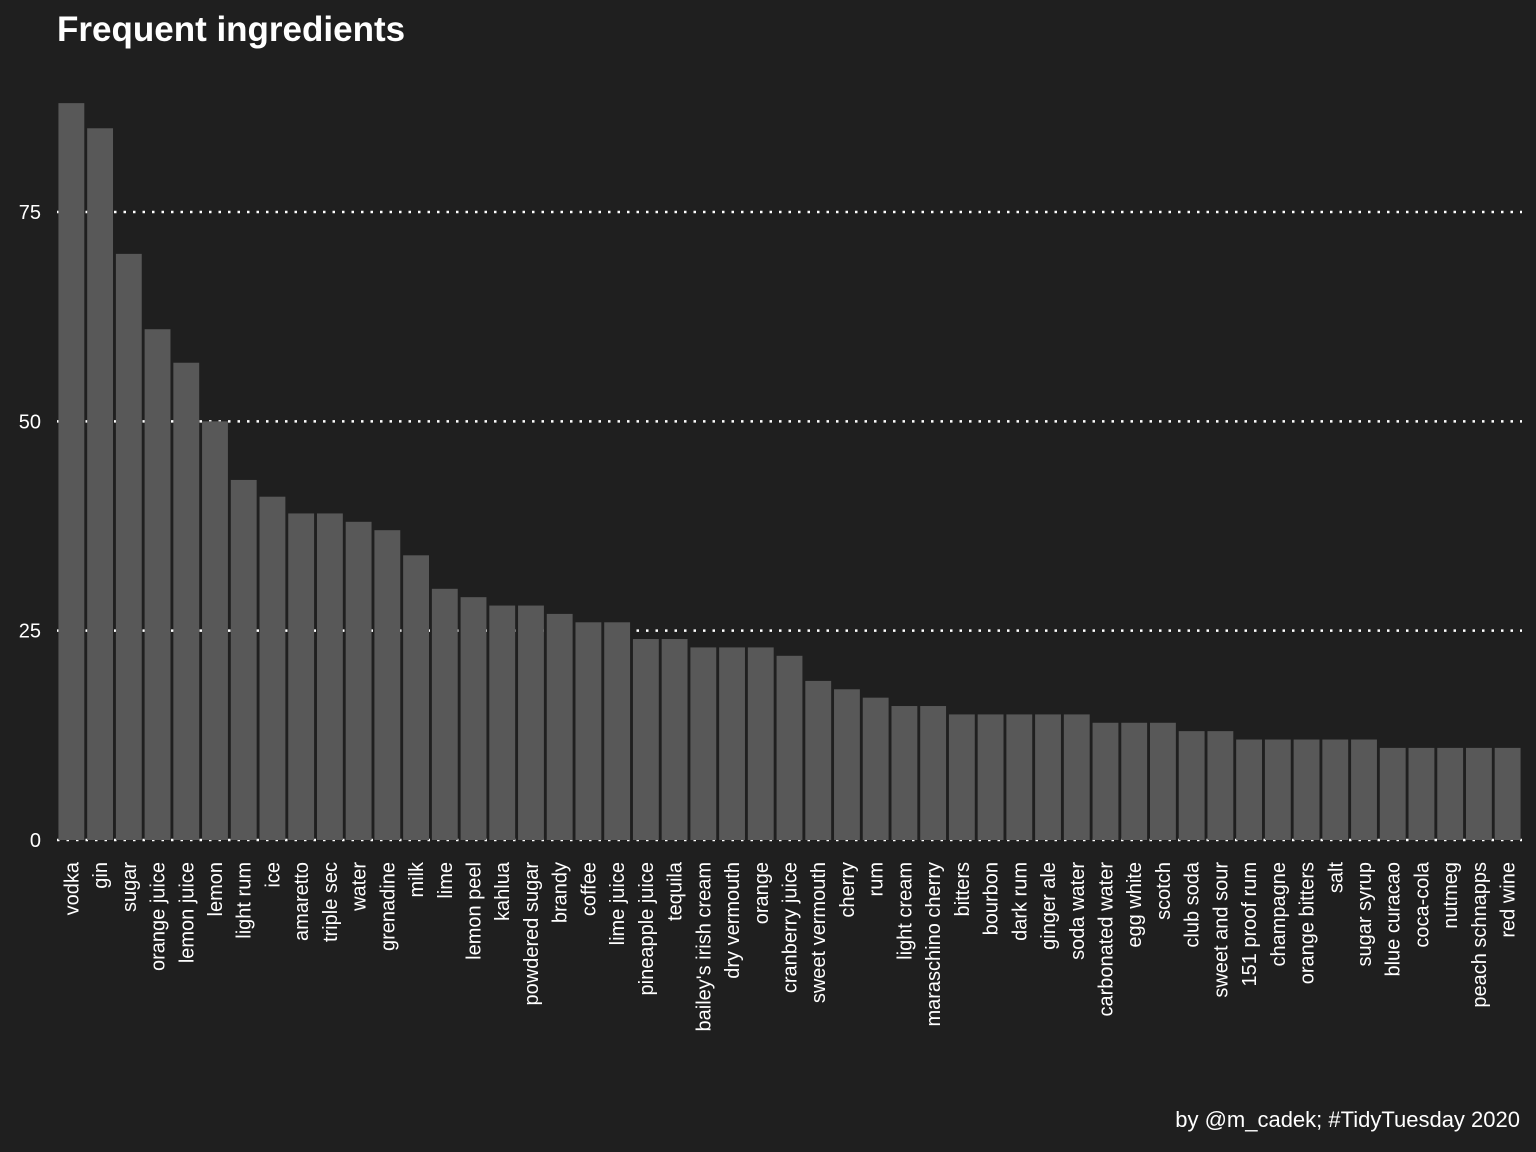 The height and width of the screenshot is (1152, 1536). Describe the element at coordinates (187, 912) in the screenshot. I see `x-tick-label: lemon juice` at that location.